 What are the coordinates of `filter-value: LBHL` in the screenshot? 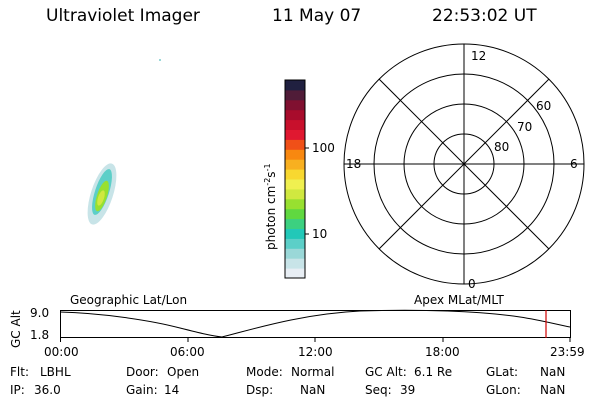 It's located at (55, 372).